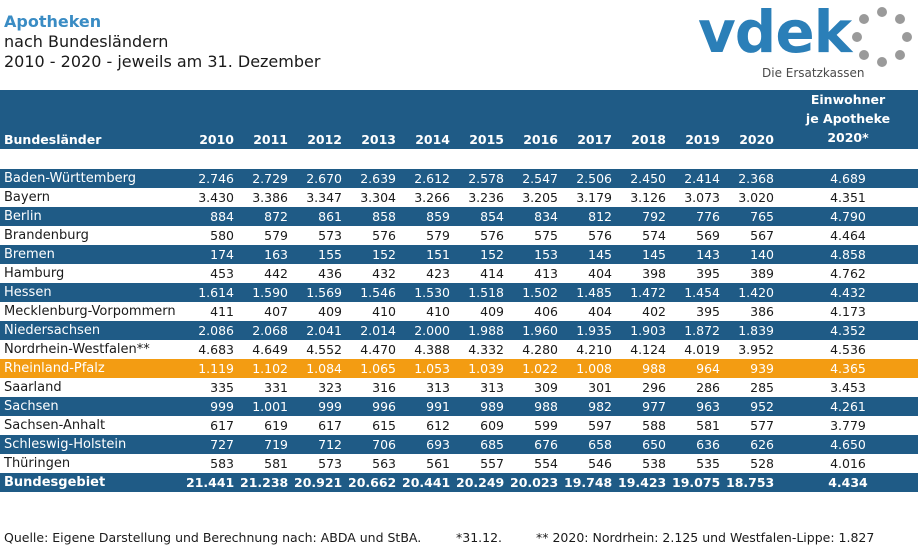 The width and height of the screenshot is (918, 554). What do you see at coordinates (276, 425) in the screenshot?
I see `cell-count-2011: 619` at bounding box center [276, 425].